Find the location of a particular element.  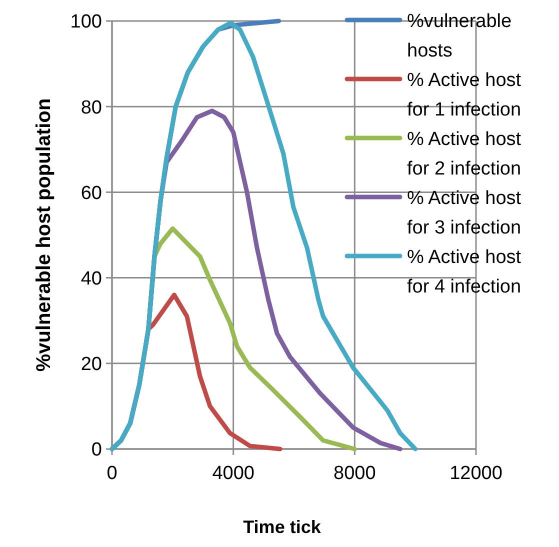

legend-label: %vulnerable hosts is located at coordinates (459, 36).